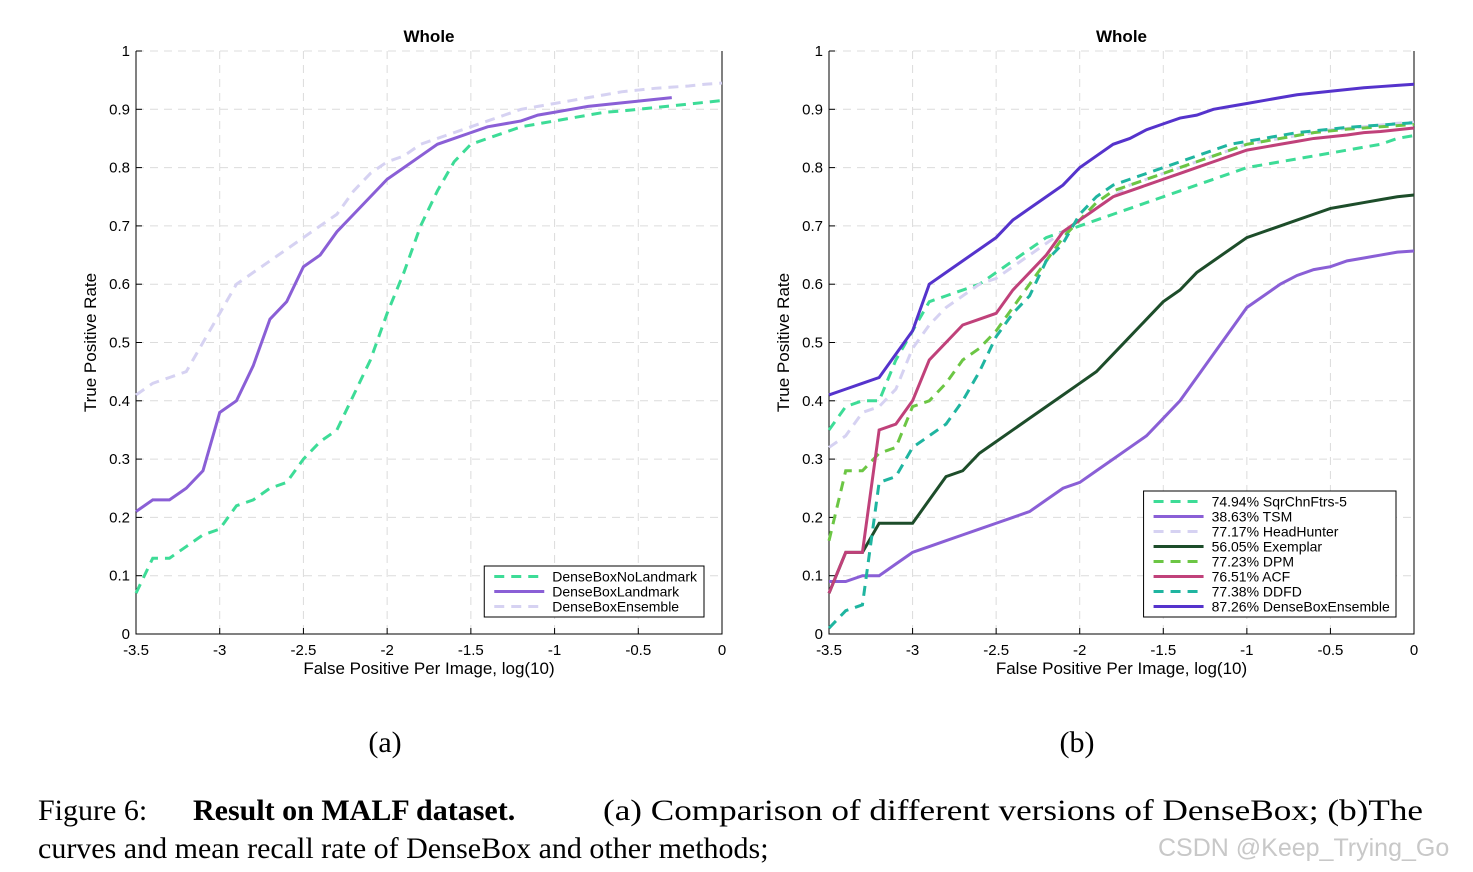 This screenshot has height=872, width=1473. Describe the element at coordinates (1257, 592) in the screenshot. I see `legend-label: 77.38% DDFD` at that location.